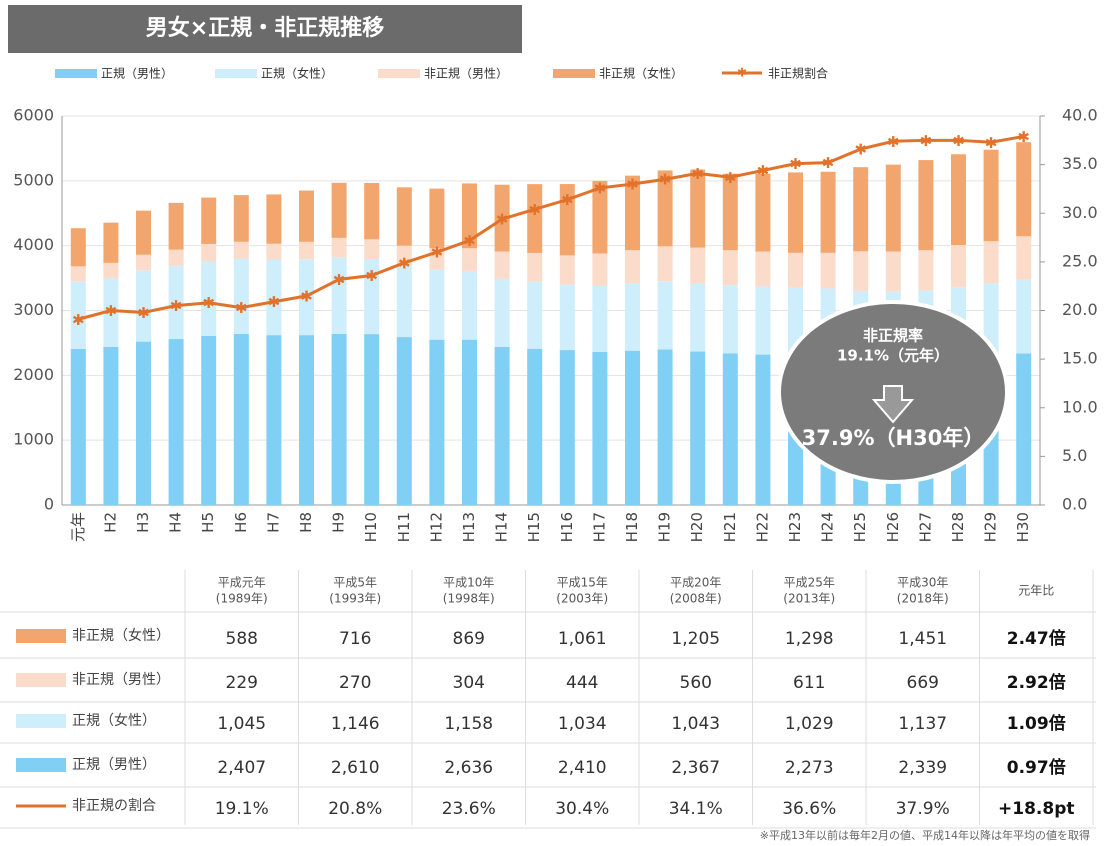 This screenshot has width=1111, height=846. What do you see at coordinates (665, 527) in the screenshot?
I see `x-tick-label: H19` at bounding box center [665, 527].